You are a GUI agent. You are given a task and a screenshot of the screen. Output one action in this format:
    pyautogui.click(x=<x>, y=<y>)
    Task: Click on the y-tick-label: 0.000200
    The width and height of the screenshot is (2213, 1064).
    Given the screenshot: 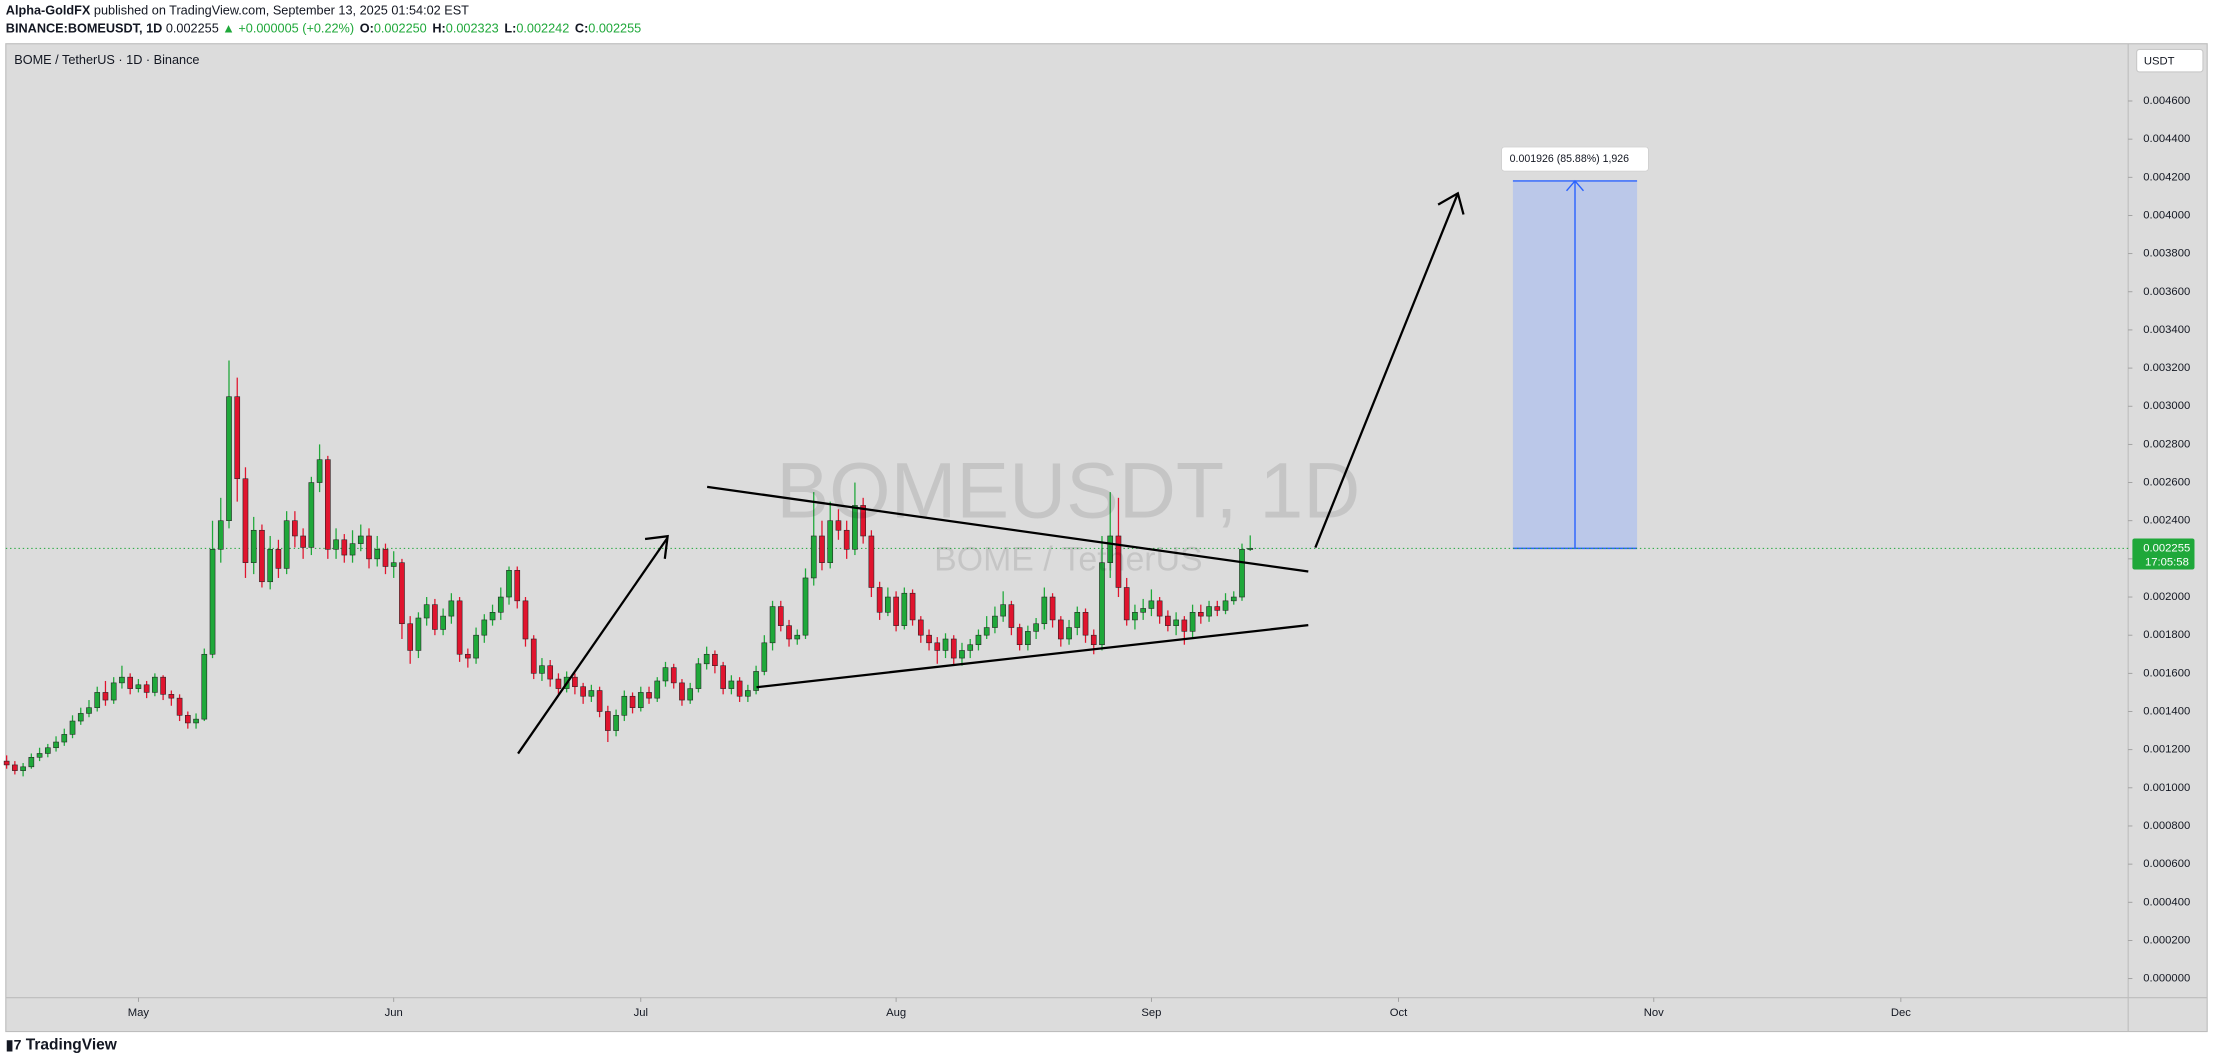 What is the action you would take?
    pyautogui.click(x=2166, y=940)
    